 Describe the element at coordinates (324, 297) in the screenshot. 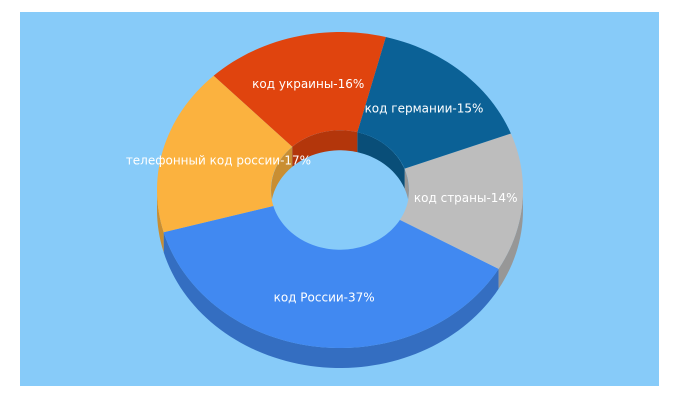

I see `slice-label: код России-37%` at that location.